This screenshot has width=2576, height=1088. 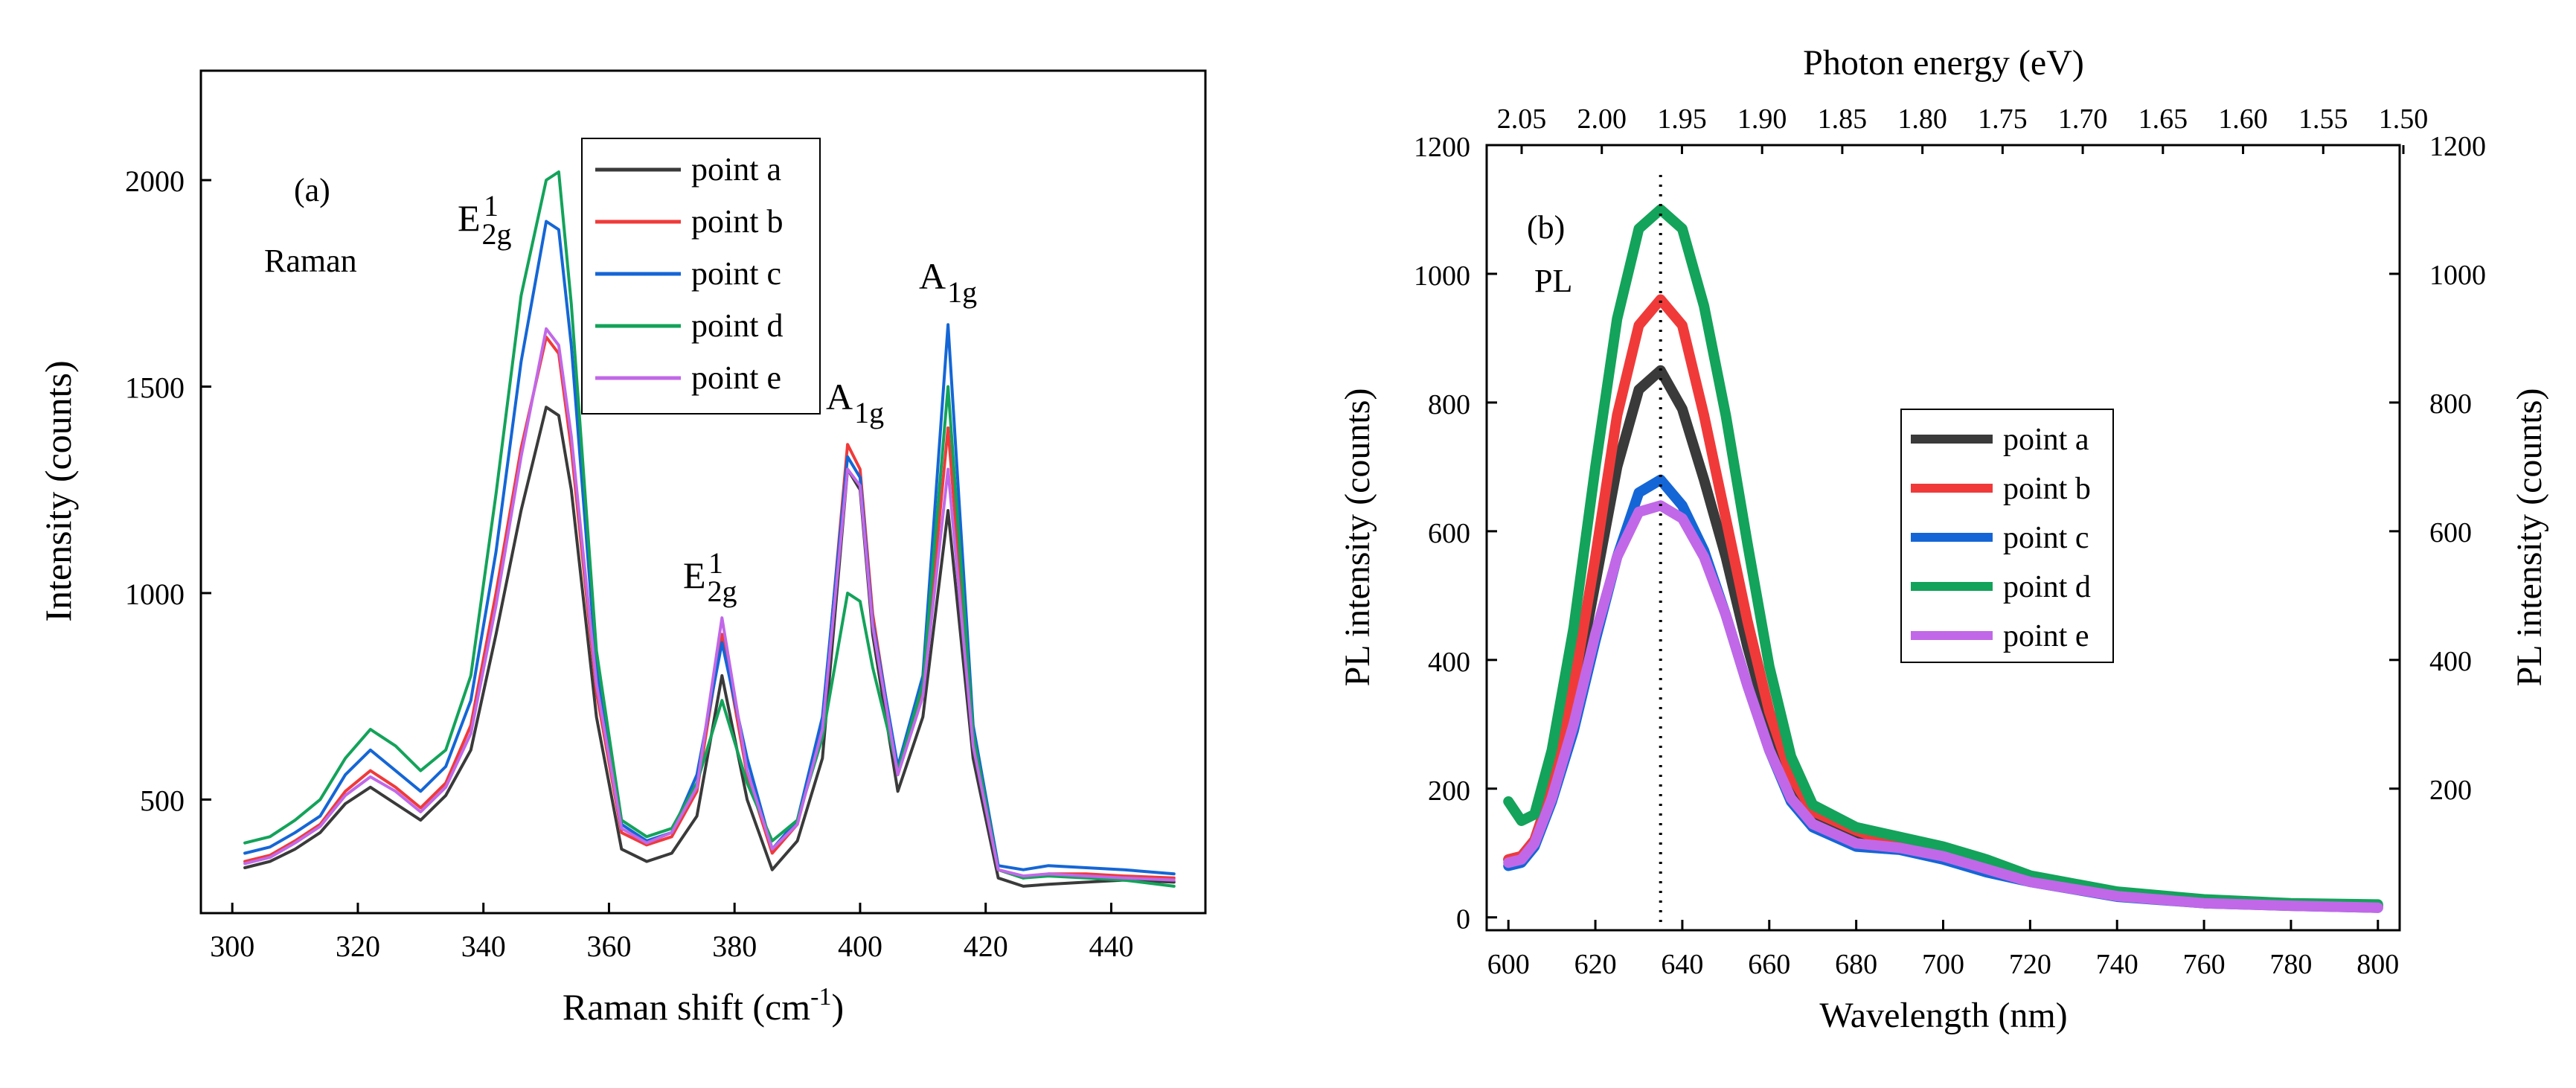 What do you see at coordinates (1943, 1015) in the screenshot?
I see `pl-x-axis-label: Wavelength (nm)` at bounding box center [1943, 1015].